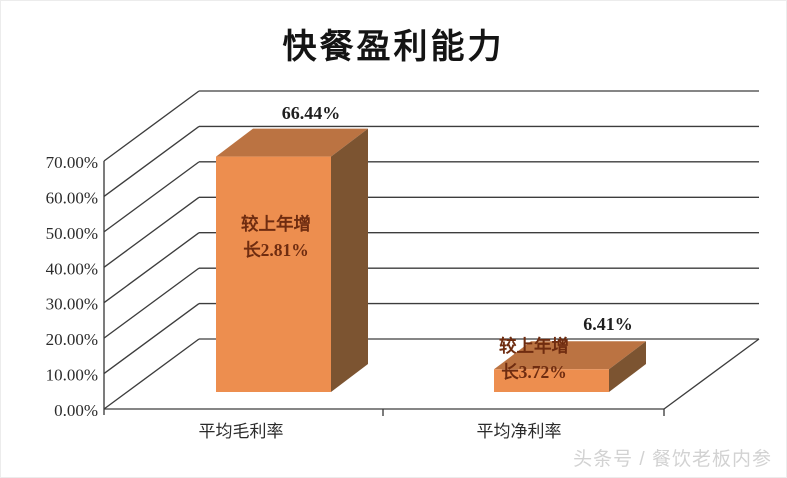 The height and width of the screenshot is (478, 787). I want to click on ytick-label-0: 0.00%, so click(76, 410).